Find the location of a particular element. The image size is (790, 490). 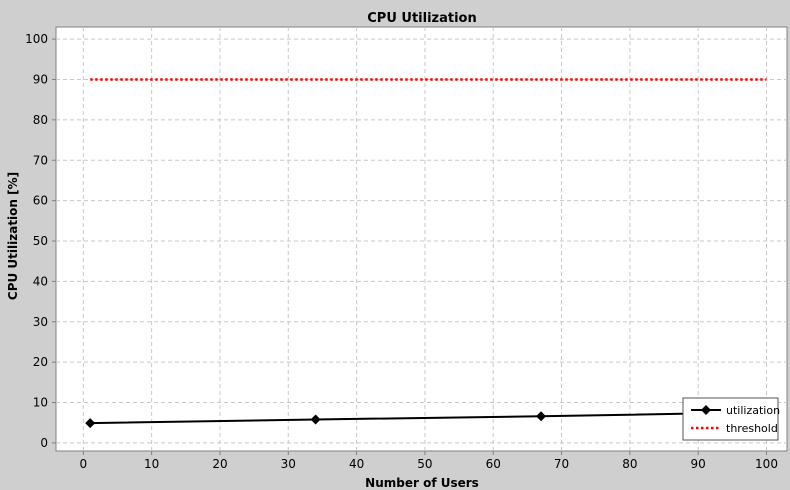

x-tick-label: 30 is located at coordinates (288, 464).